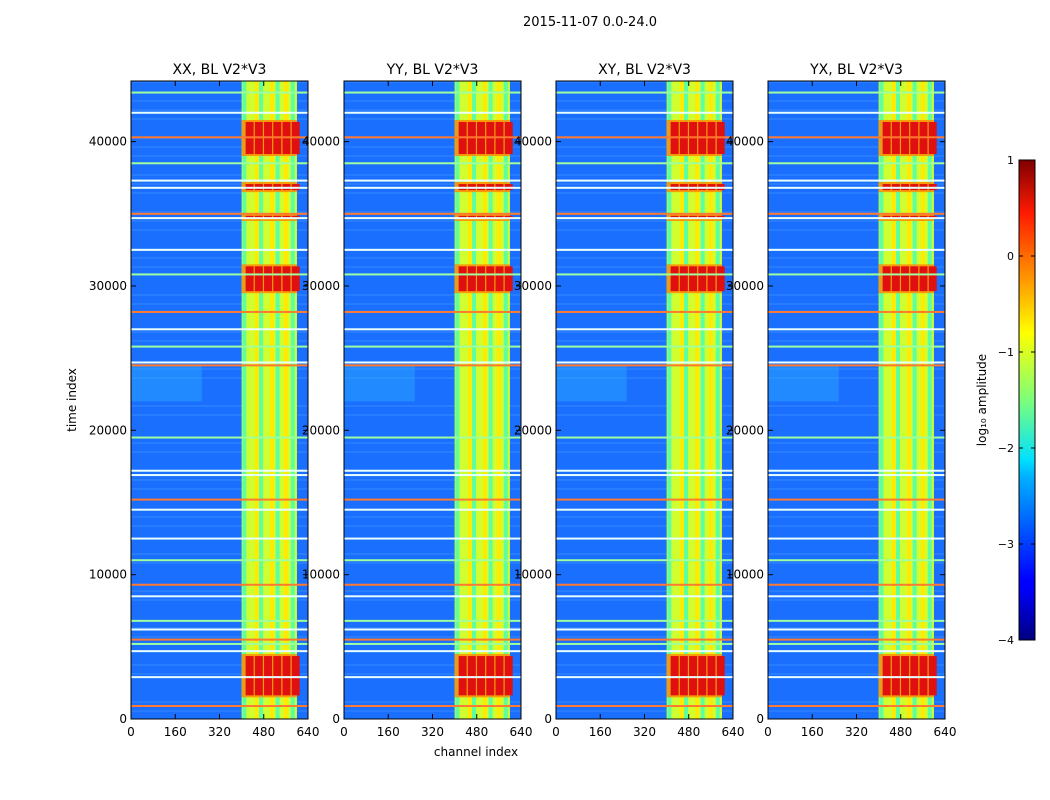 This screenshot has height=800, width=1050. Describe the element at coordinates (1010, 160) in the screenshot. I see `colorbar-tick-label: 1` at that location.